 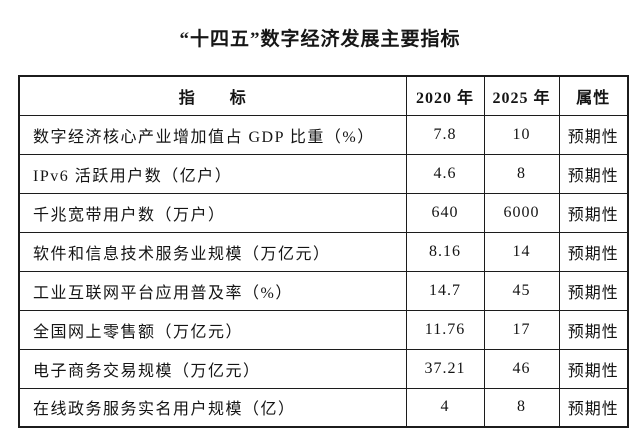 I want to click on cell-2020: 4.6, so click(x=445, y=173).